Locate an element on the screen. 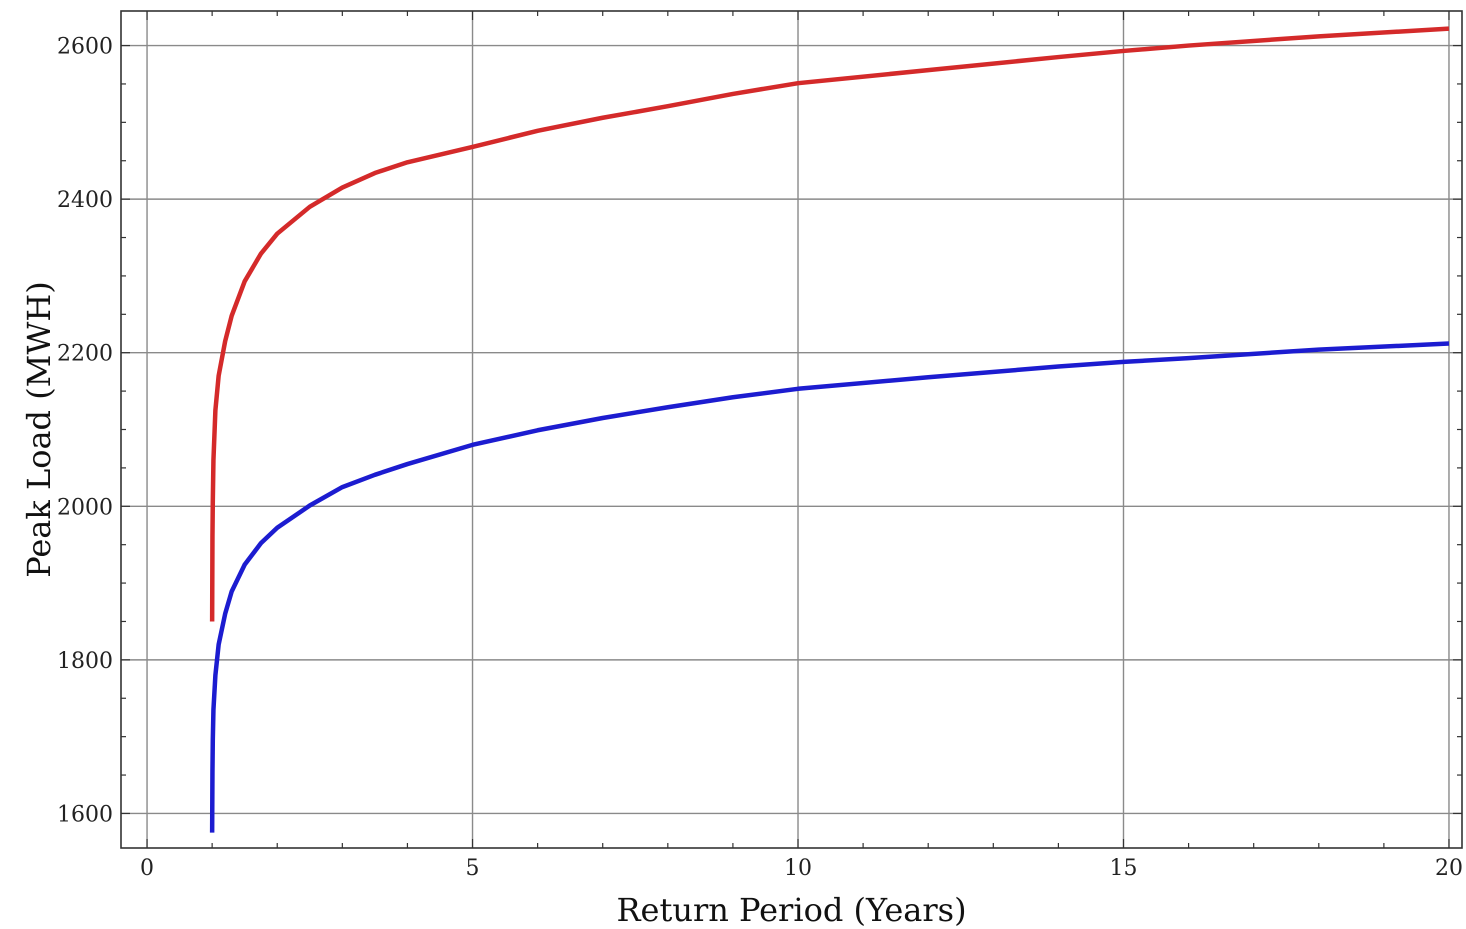 The width and height of the screenshot is (1466, 929). x-tick-label-1: 5 is located at coordinates (473, 868).